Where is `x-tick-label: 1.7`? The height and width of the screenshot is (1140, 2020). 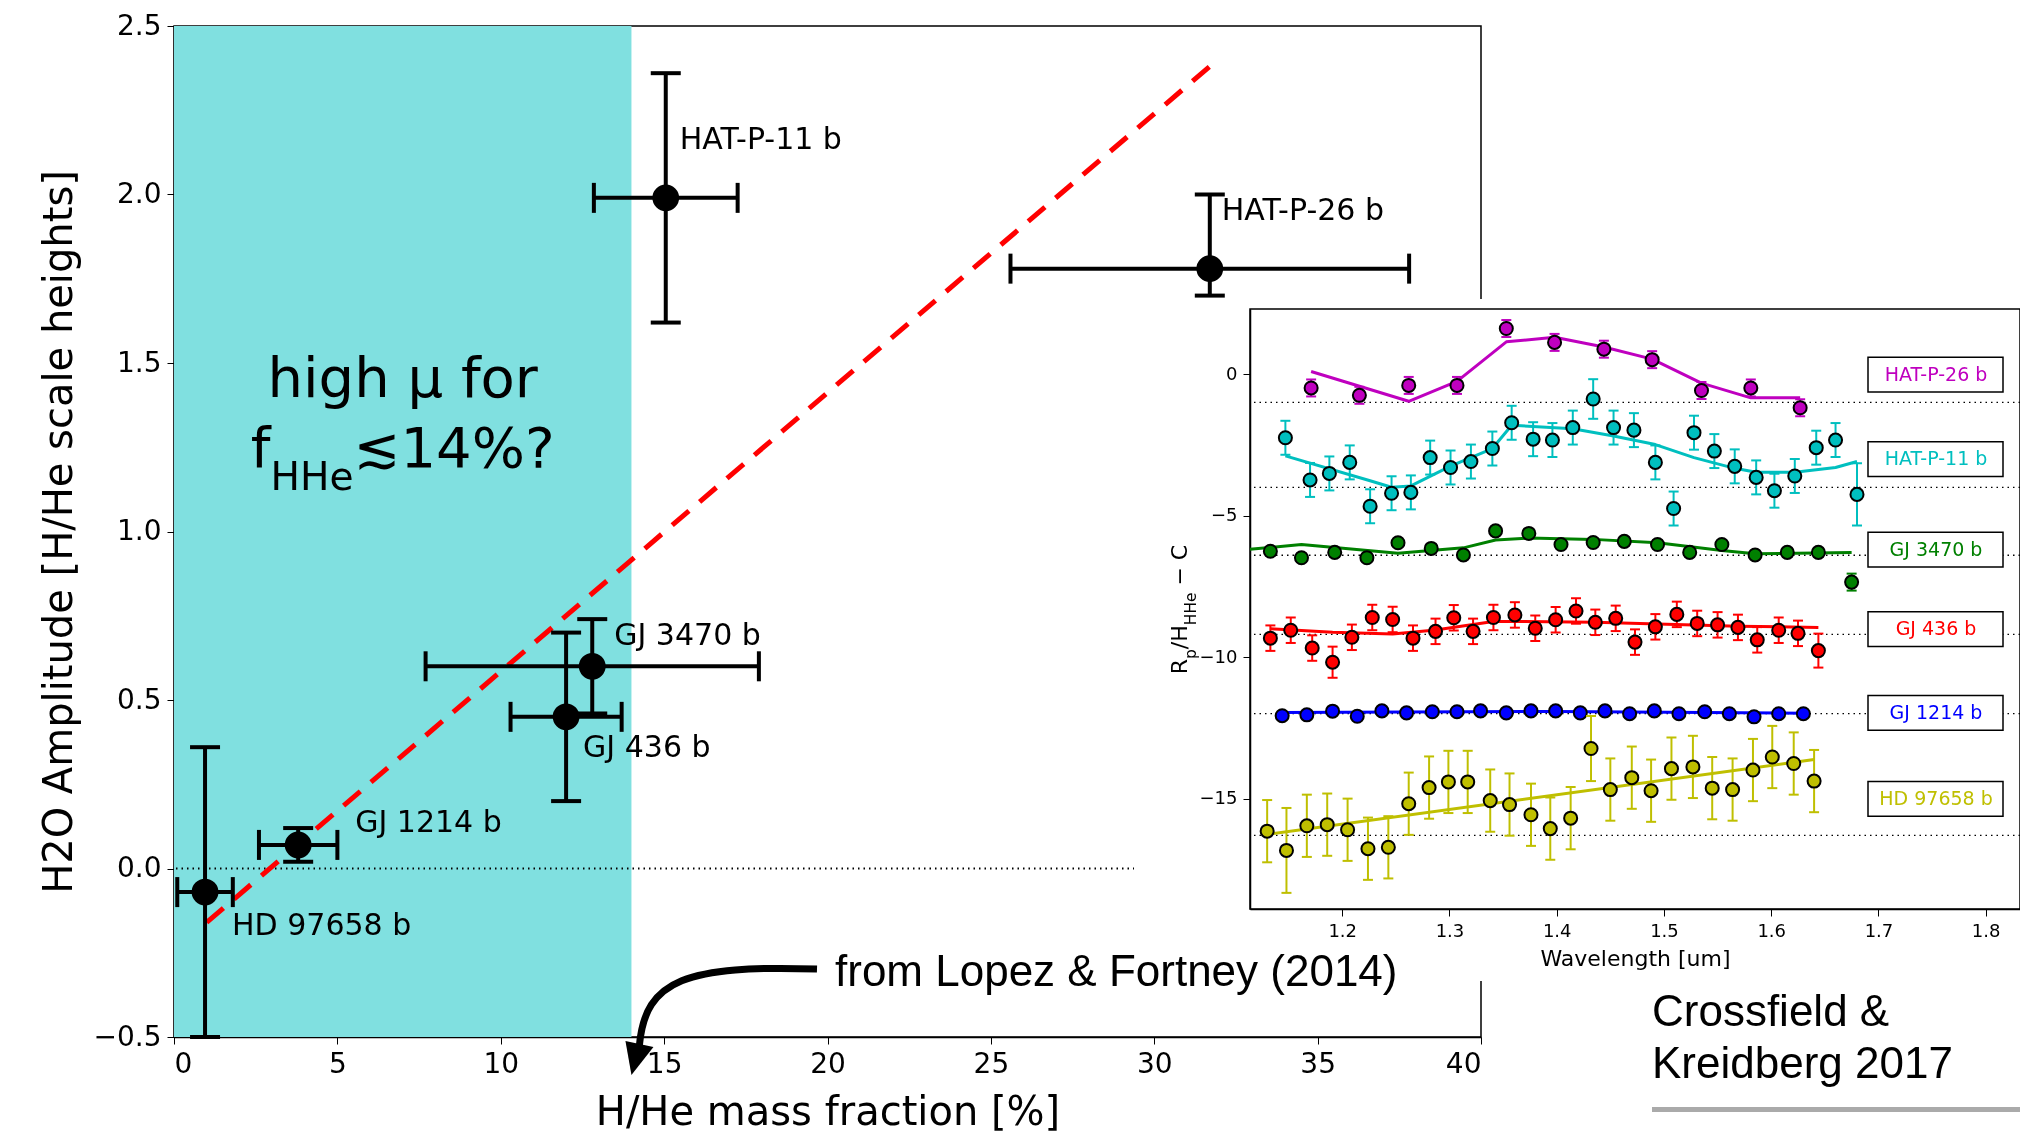 x-tick-label: 1.7 is located at coordinates (1879, 930).